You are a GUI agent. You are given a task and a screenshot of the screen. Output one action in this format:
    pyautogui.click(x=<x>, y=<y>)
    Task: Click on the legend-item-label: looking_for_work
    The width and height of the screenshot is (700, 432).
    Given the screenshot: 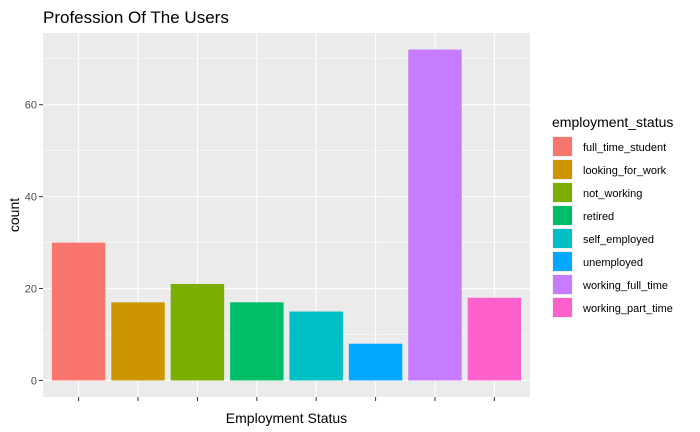 What is the action you would take?
    pyautogui.click(x=625, y=171)
    